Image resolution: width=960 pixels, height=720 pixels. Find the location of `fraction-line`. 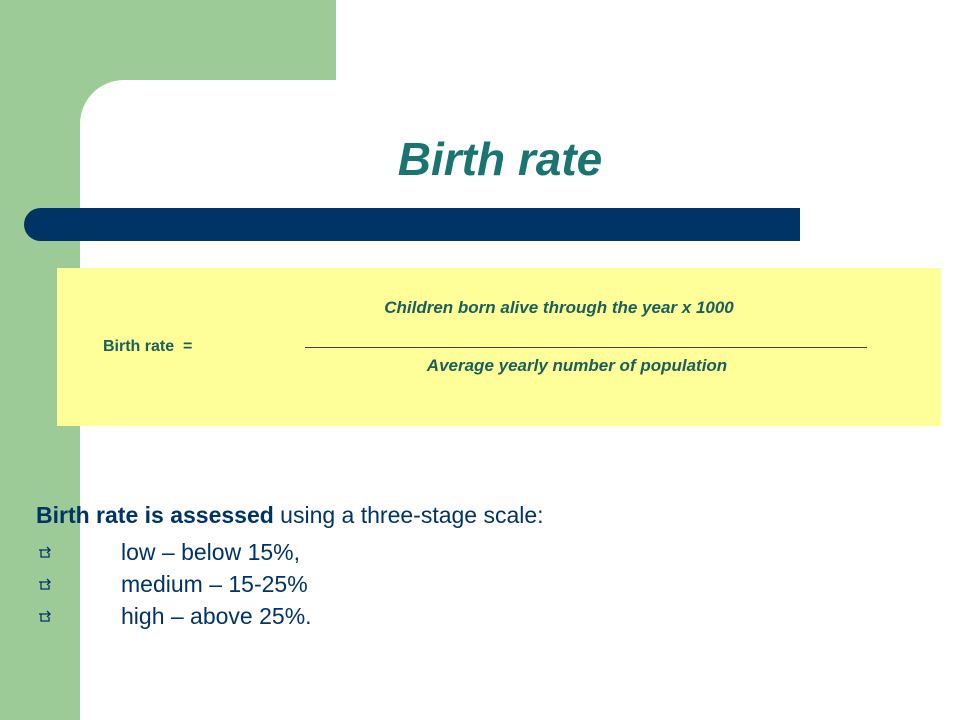

fraction-line is located at coordinates (586, 347).